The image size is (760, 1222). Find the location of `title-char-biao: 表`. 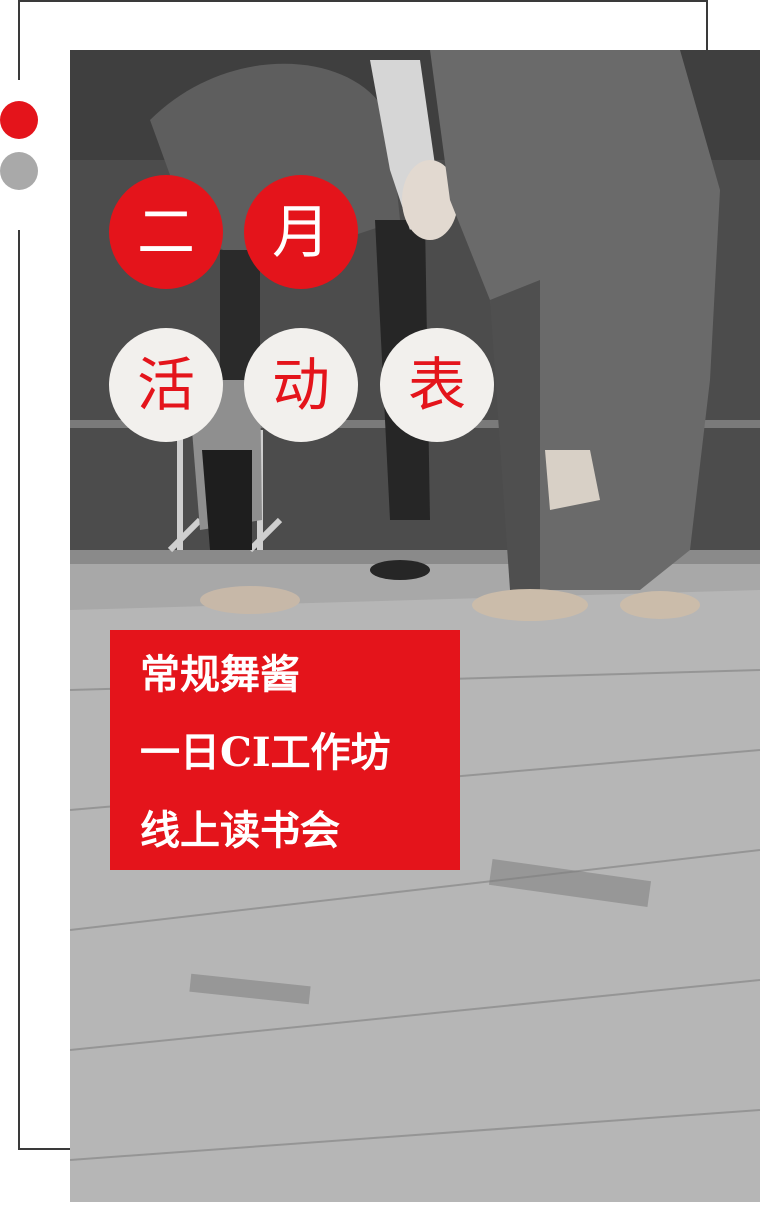

title-char-biao: 表 is located at coordinates (437, 385).